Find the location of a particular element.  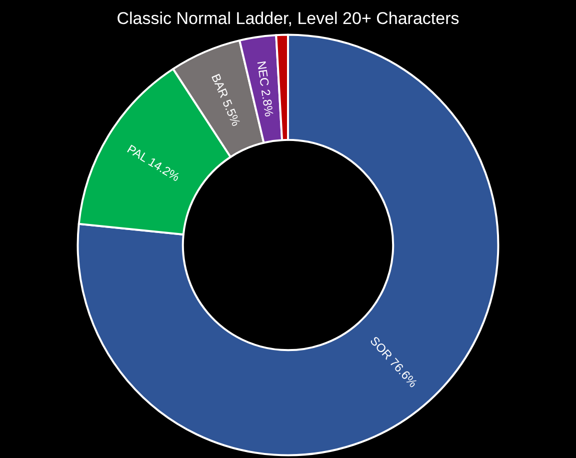

chart-title: Classic Normal Ladder, Level 20+ Characters is located at coordinates (288, 18).